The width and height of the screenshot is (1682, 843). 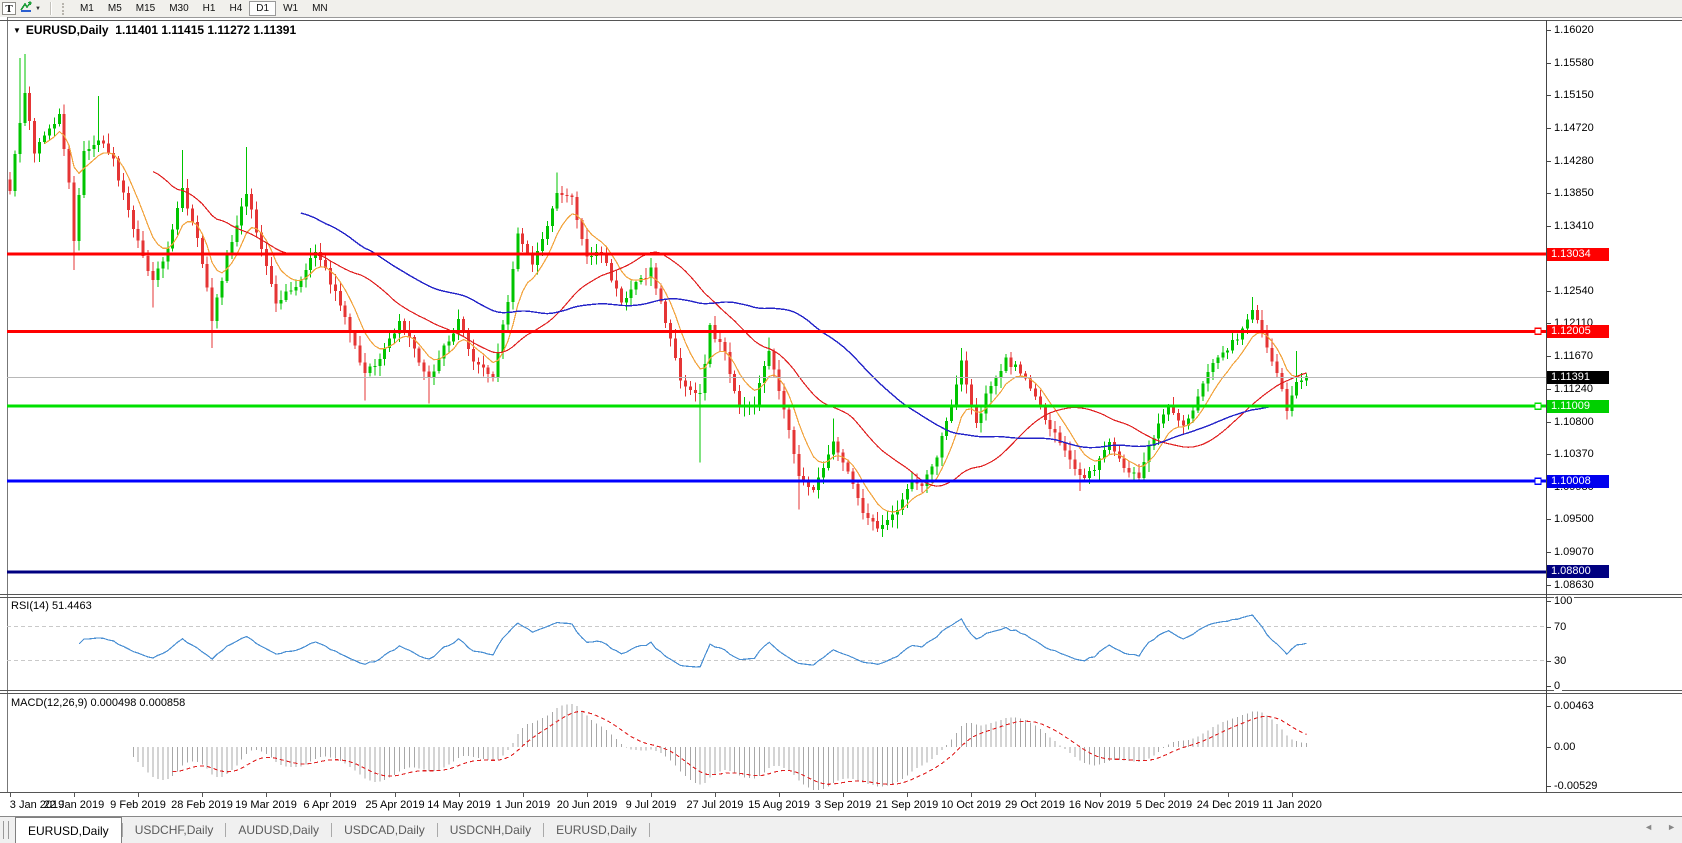 What do you see at coordinates (1561, 627) in the screenshot?
I see `rsi-tick-label: 70` at bounding box center [1561, 627].